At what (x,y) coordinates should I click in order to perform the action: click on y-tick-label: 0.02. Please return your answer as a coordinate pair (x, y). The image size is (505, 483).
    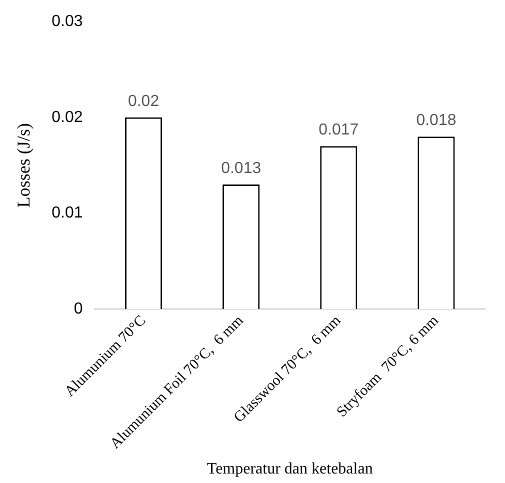
    Looking at the image, I should click on (67, 117).